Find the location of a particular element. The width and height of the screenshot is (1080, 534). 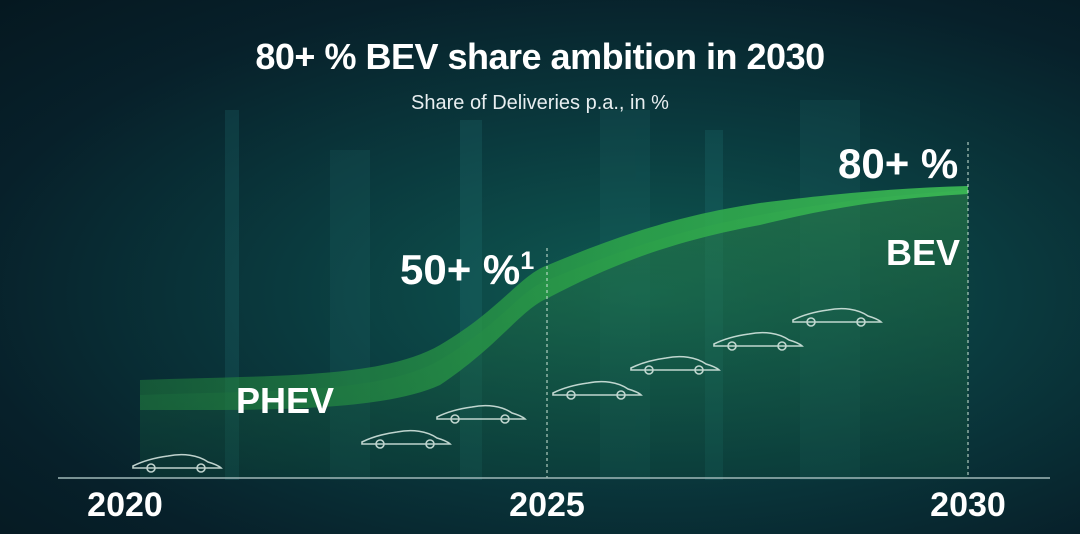

annotation-2025-value: 50+ %1 is located at coordinates (467, 270).